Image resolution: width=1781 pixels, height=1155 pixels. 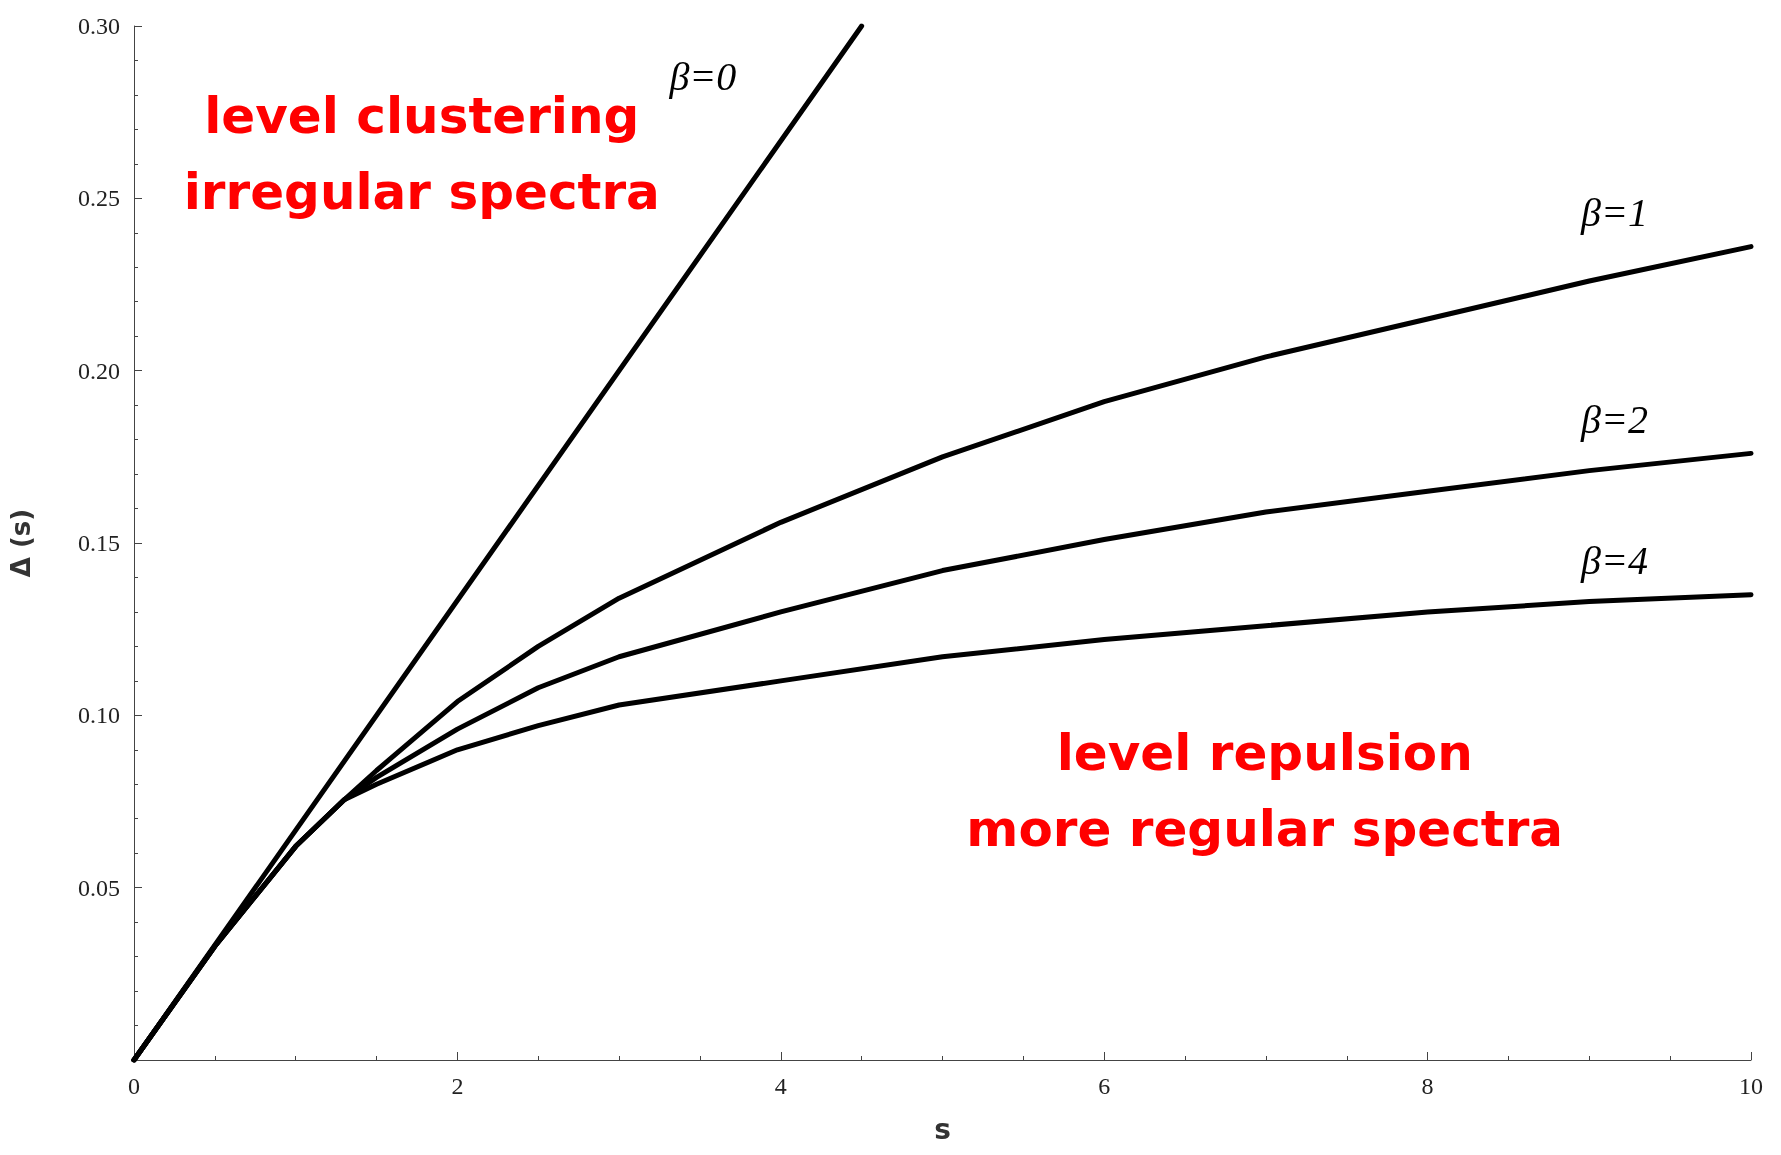 What do you see at coordinates (1427, 1086) in the screenshot?
I see `x-tick-label: 8` at bounding box center [1427, 1086].